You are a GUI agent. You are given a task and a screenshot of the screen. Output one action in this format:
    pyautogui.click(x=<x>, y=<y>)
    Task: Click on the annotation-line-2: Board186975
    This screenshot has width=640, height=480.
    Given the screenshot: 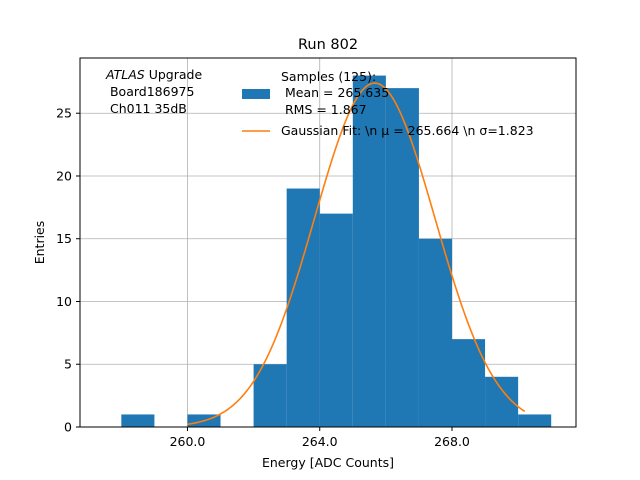 What is the action you would take?
    pyautogui.click(x=150, y=91)
    